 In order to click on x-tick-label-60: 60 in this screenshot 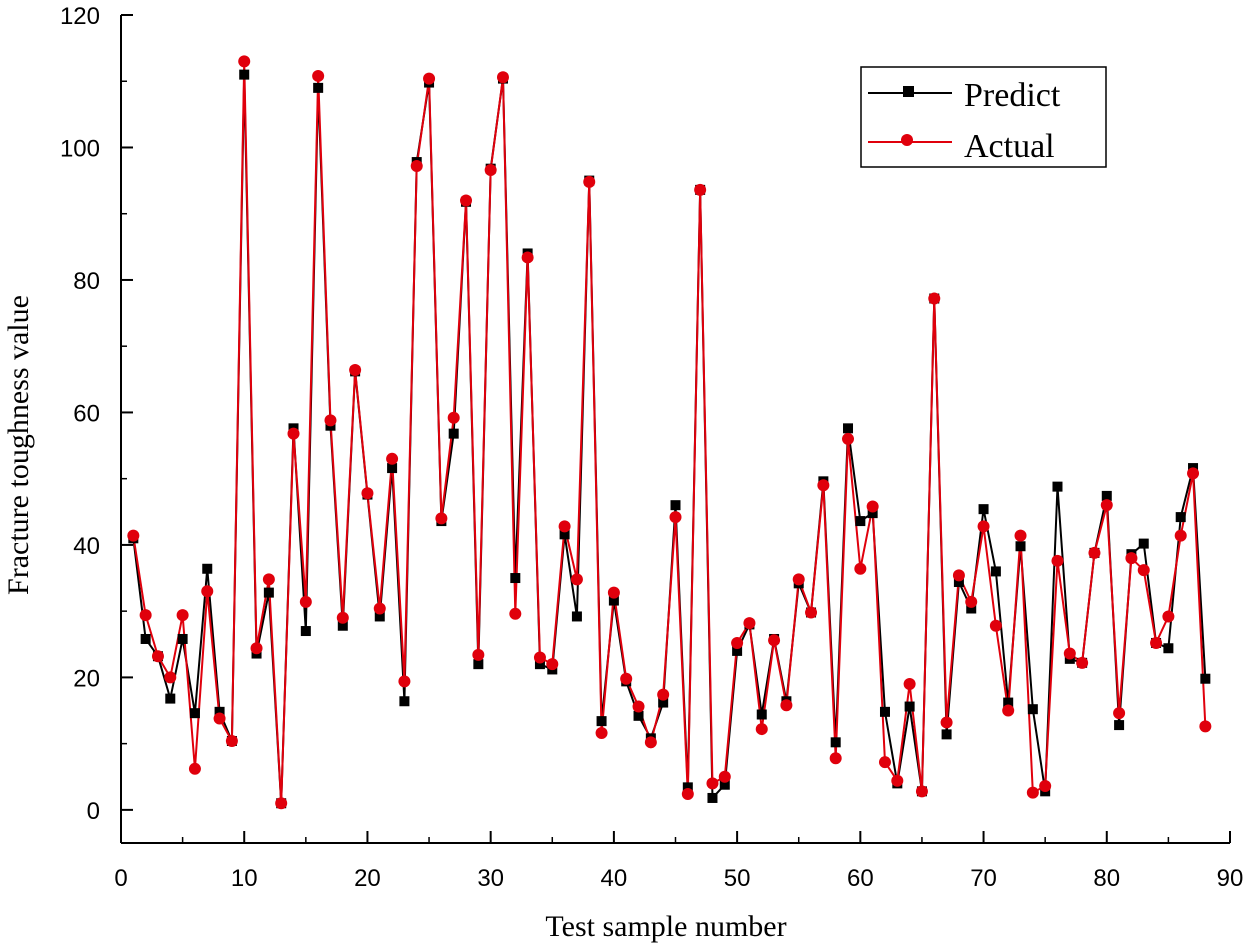, I will do `click(860, 878)`.